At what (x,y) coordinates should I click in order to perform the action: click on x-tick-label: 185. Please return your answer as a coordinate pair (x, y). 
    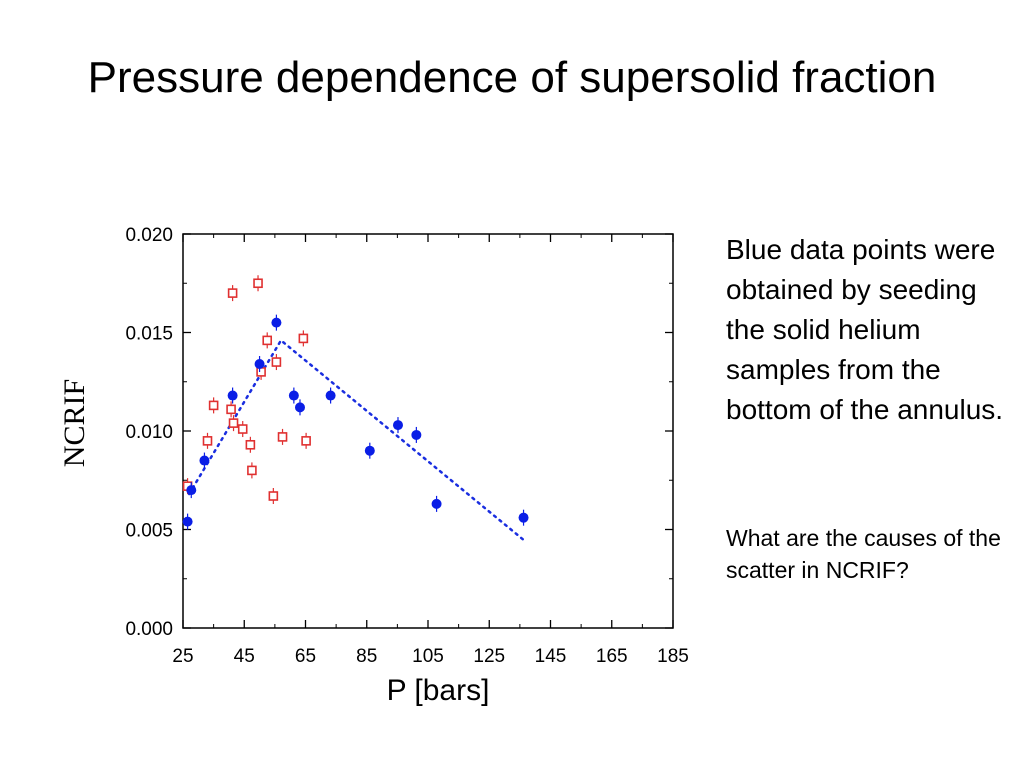
    Looking at the image, I should click on (673, 656).